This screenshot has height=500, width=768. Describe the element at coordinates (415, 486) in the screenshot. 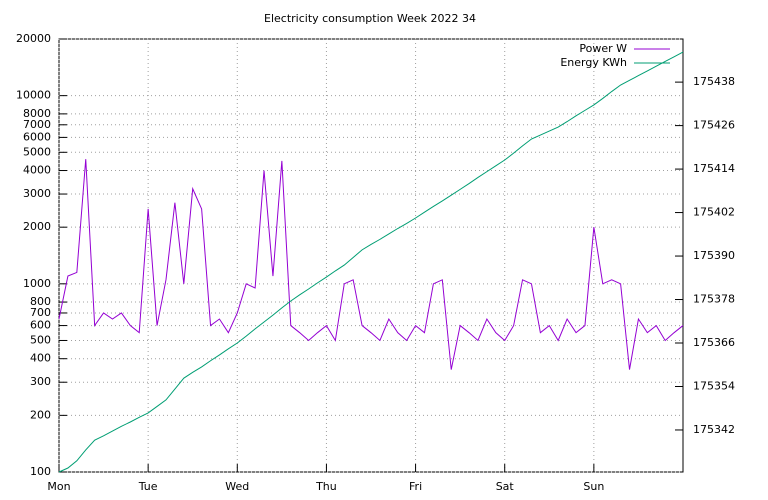

I see `x-tick-label: Fri` at that location.